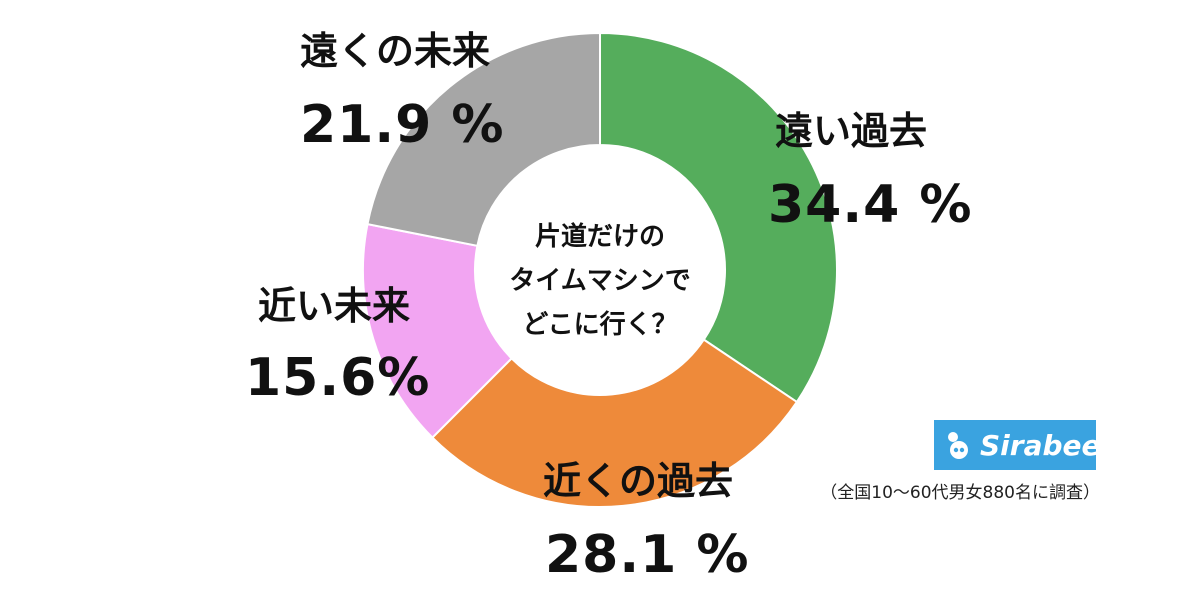 Image resolution: width=1200 pixels, height=593 pixels. I want to click on sirabee-logo: Sirabee, so click(1017, 445).